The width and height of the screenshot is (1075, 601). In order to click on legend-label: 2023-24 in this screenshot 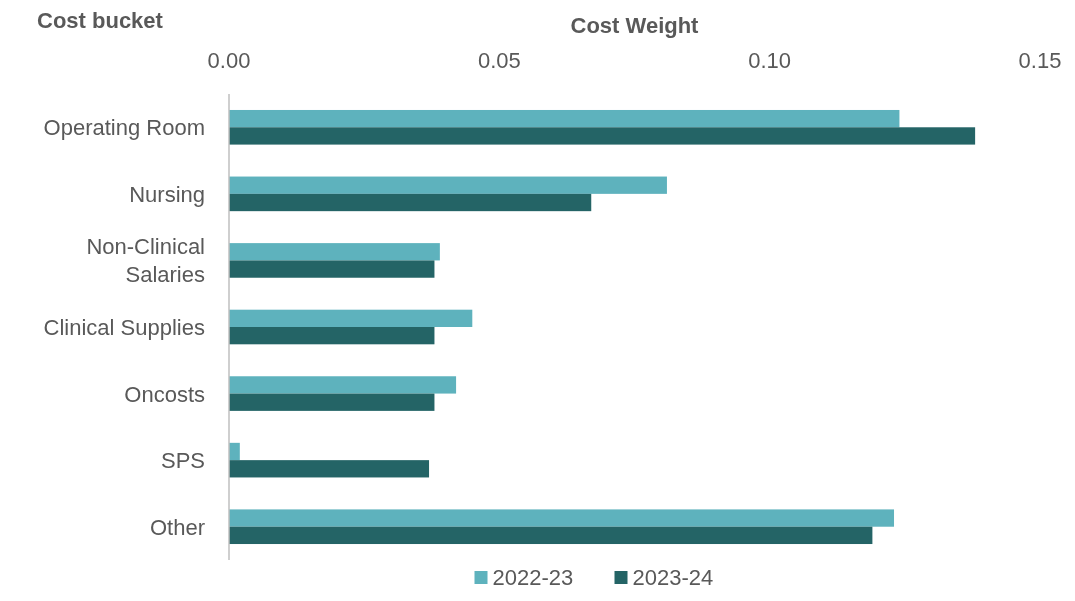, I will do `click(673, 577)`.